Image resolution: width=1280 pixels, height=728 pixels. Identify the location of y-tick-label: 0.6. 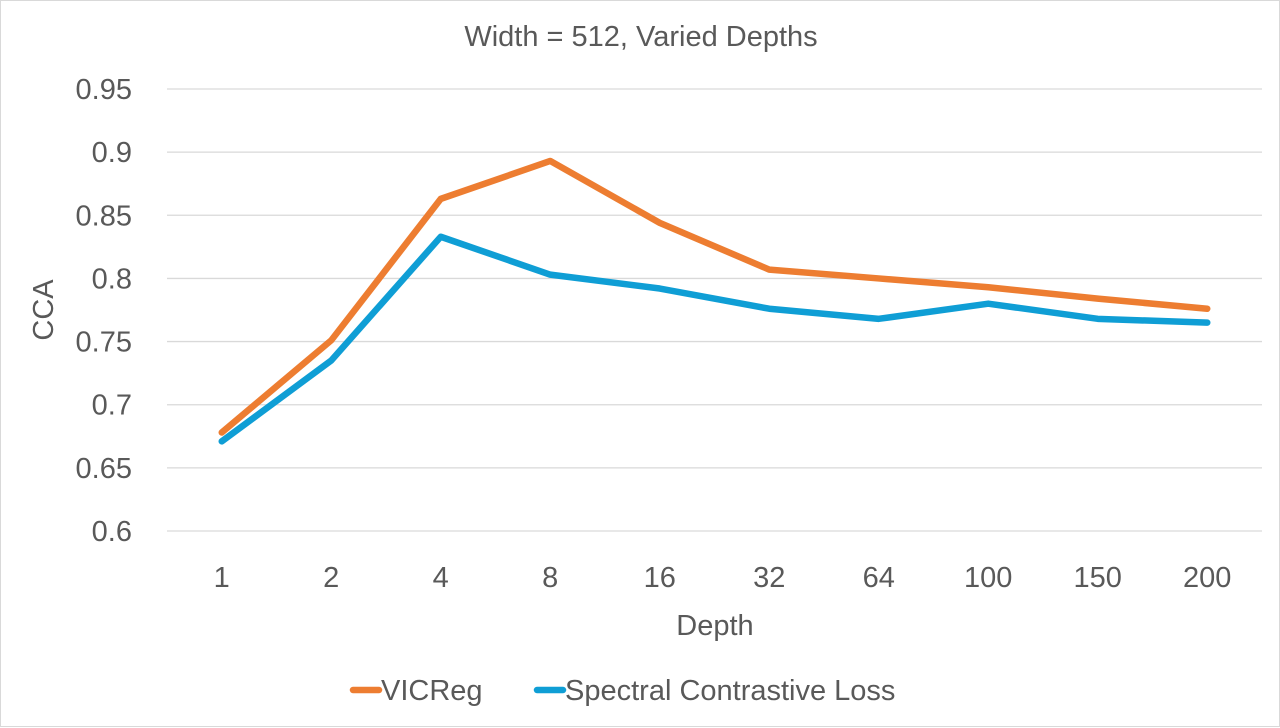
(112, 532).